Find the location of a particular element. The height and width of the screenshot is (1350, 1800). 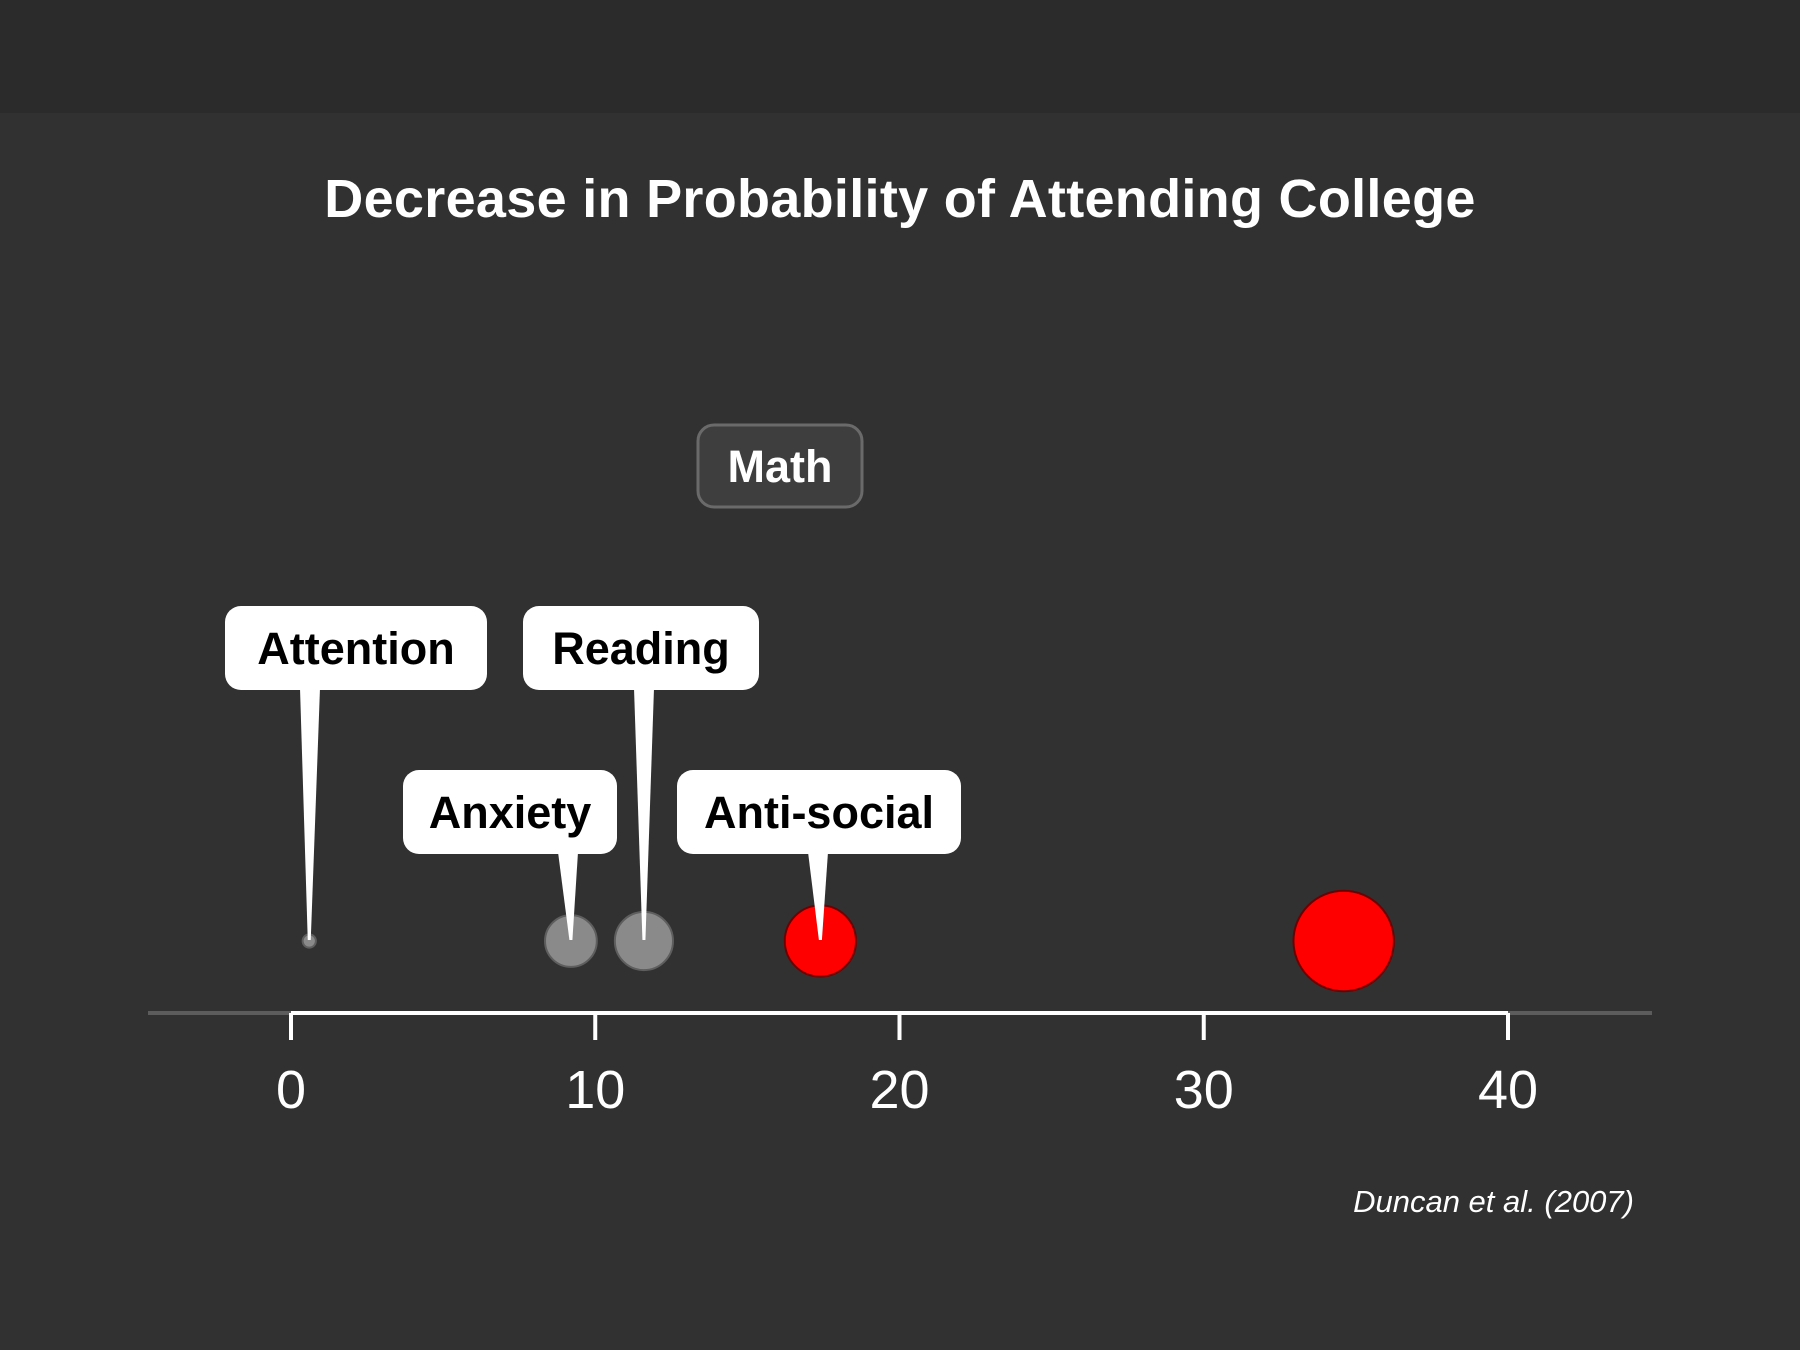

callout-box-math is located at coordinates (780, 466).